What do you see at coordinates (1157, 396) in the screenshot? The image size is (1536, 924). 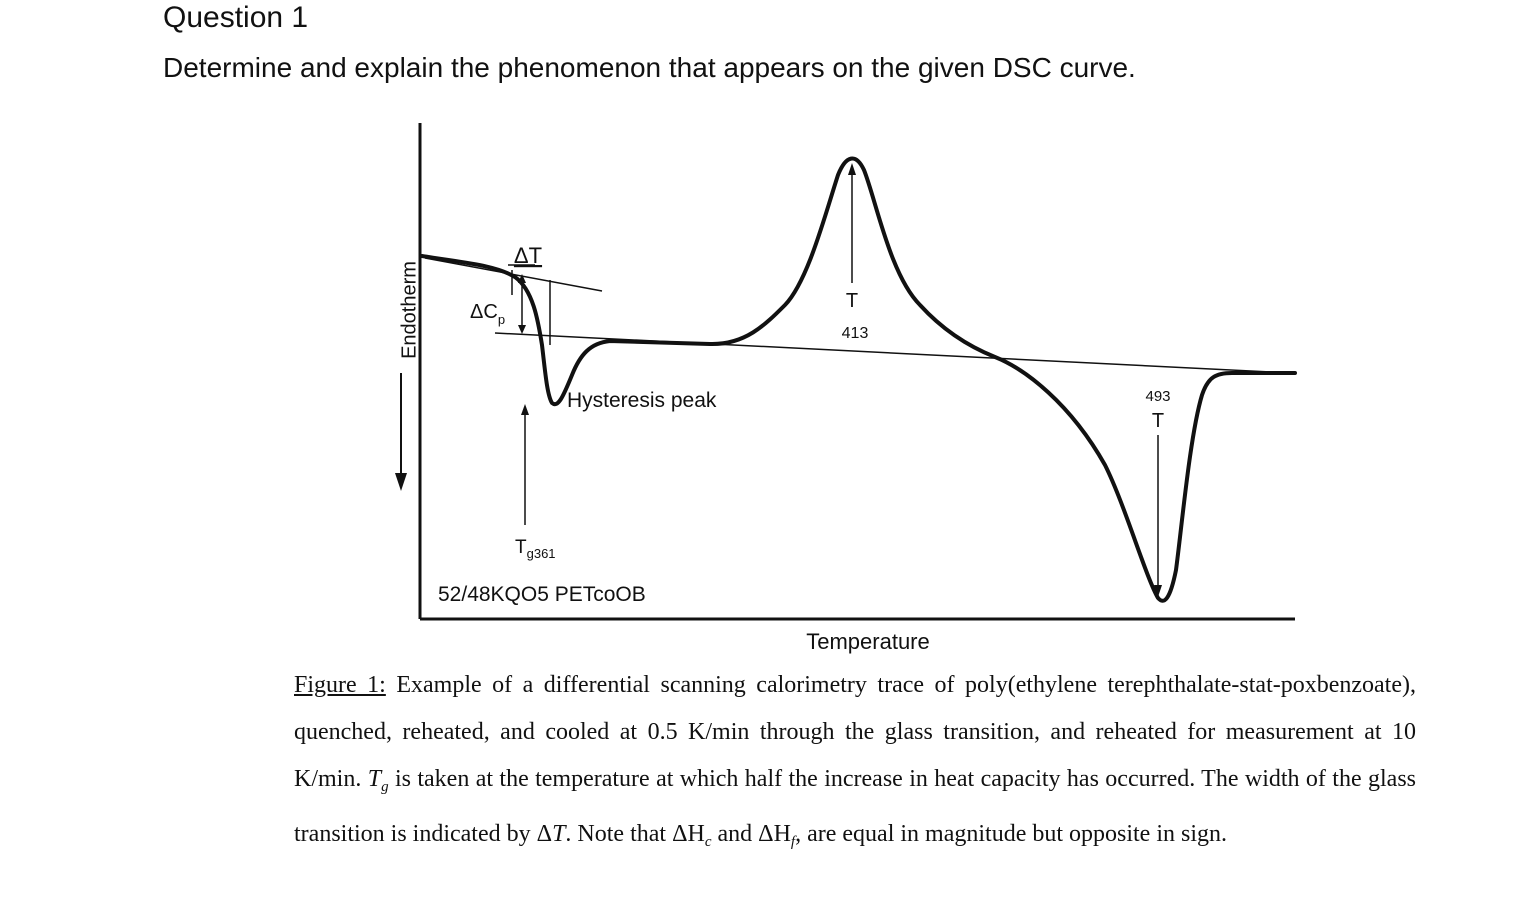 I see `peak2-value-label: 493` at bounding box center [1157, 396].